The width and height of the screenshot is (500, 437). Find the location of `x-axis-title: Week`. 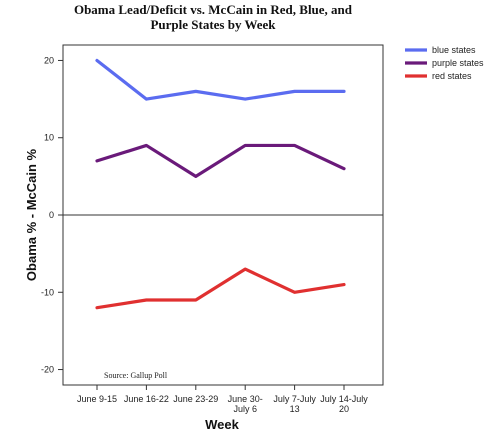

x-axis-title: Week is located at coordinates (222, 424).